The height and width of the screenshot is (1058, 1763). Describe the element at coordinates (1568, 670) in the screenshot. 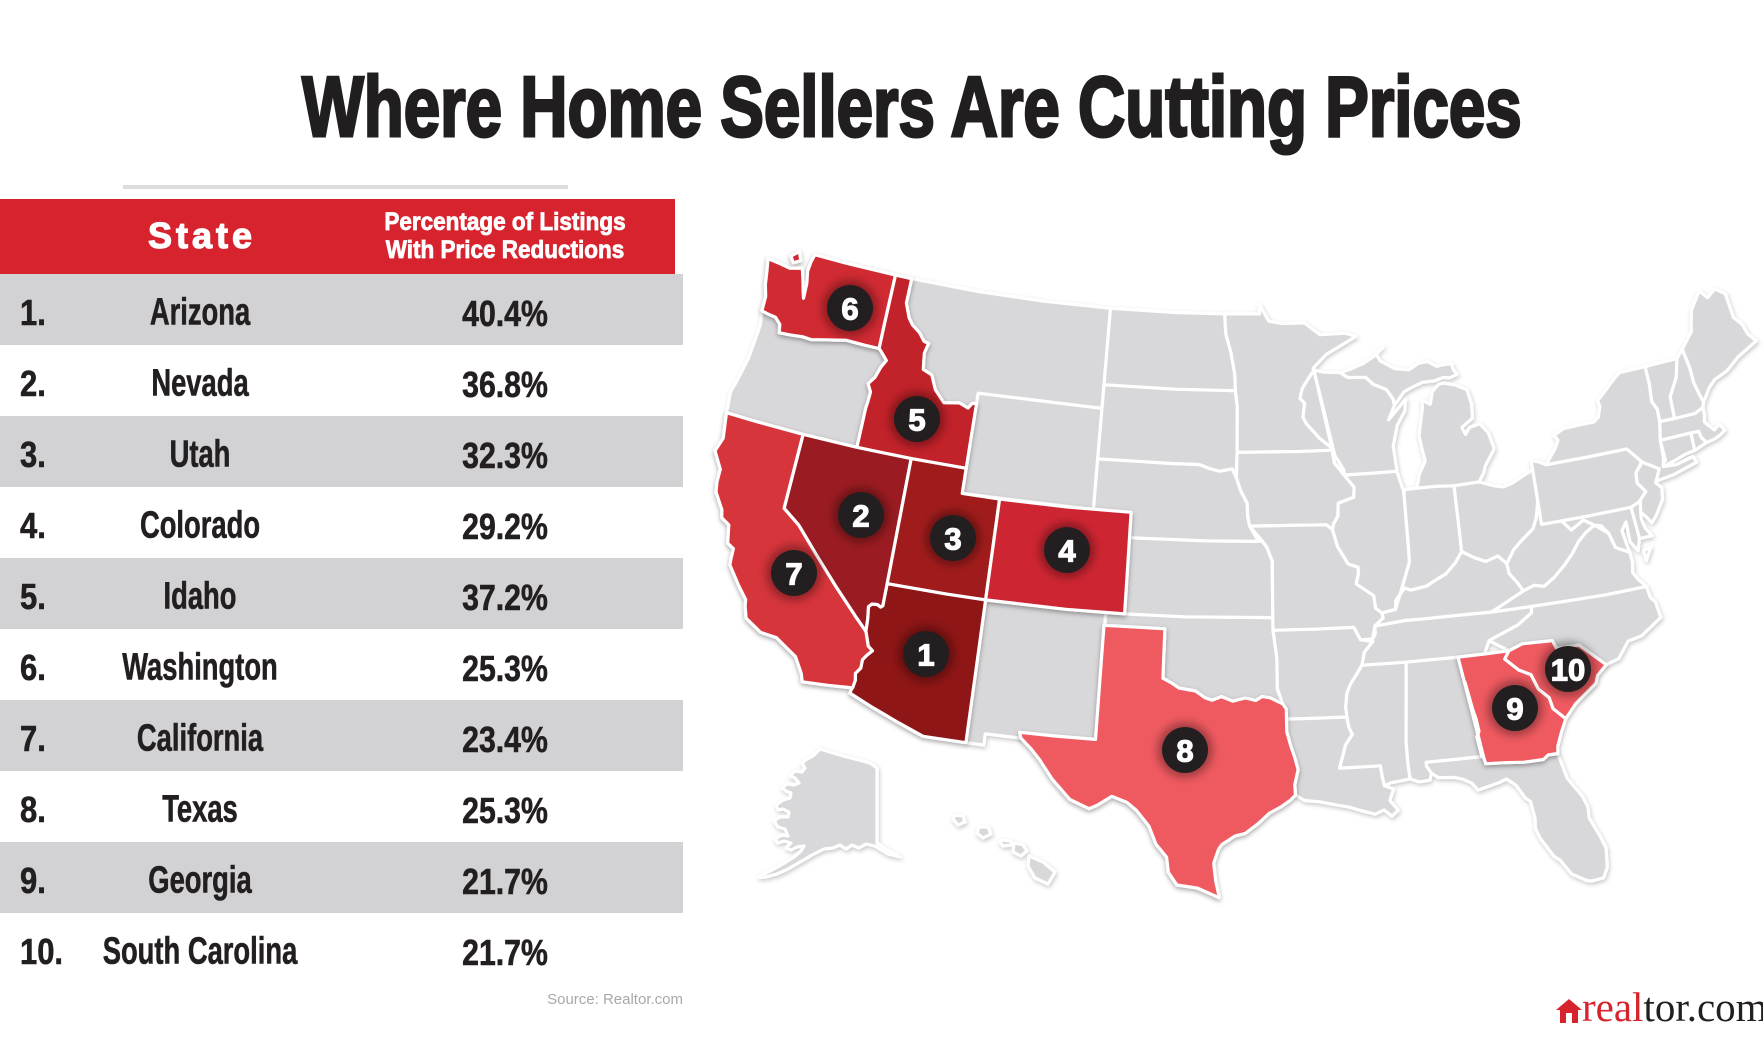

I see `svg-text: 10` at that location.